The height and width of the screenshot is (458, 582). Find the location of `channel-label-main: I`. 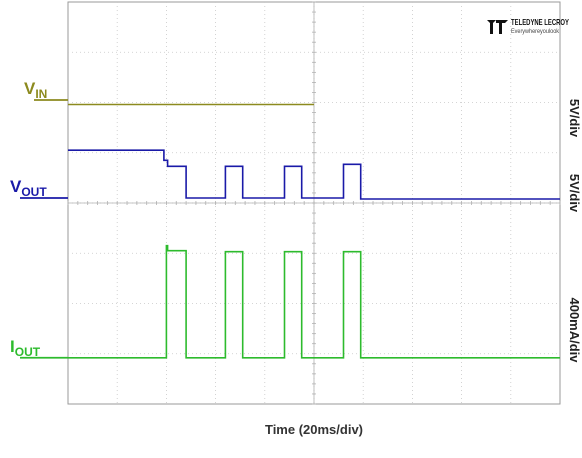

channel-label-main: I is located at coordinates (12, 346).